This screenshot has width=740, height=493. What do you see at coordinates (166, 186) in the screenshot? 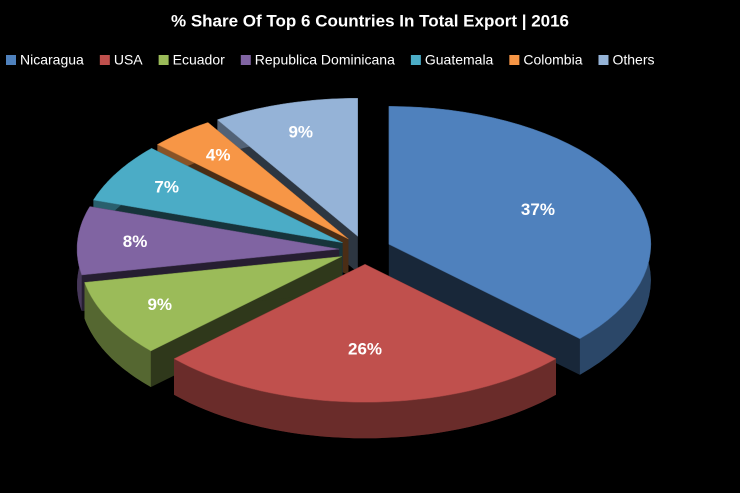
I see `data-label: 7%` at bounding box center [166, 186].